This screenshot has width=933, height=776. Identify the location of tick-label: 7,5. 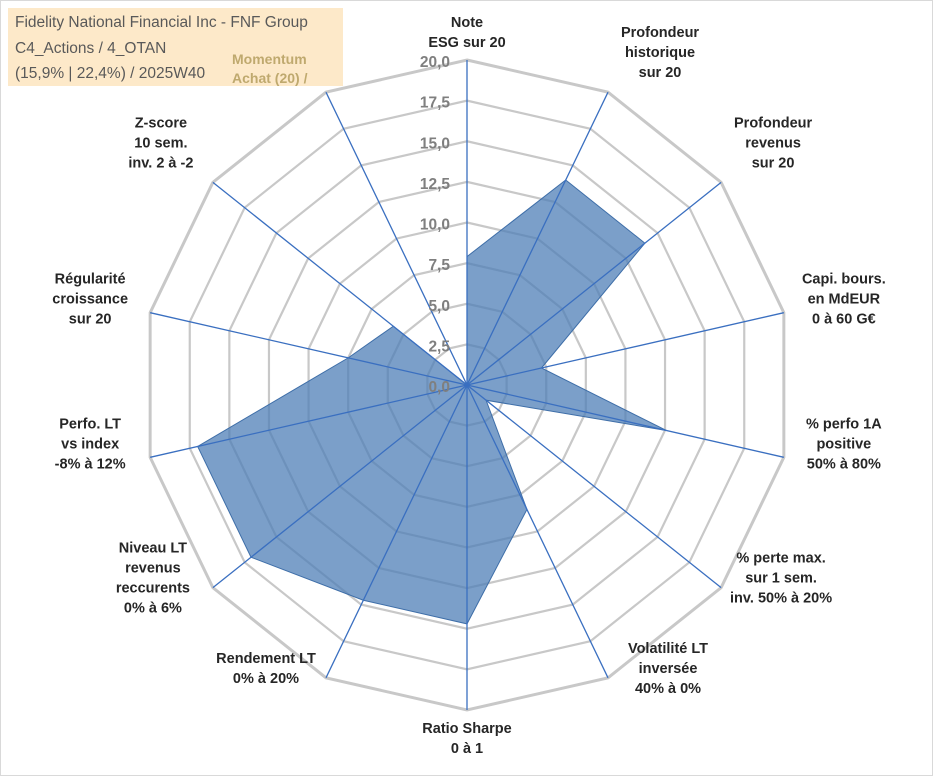
(439, 265).